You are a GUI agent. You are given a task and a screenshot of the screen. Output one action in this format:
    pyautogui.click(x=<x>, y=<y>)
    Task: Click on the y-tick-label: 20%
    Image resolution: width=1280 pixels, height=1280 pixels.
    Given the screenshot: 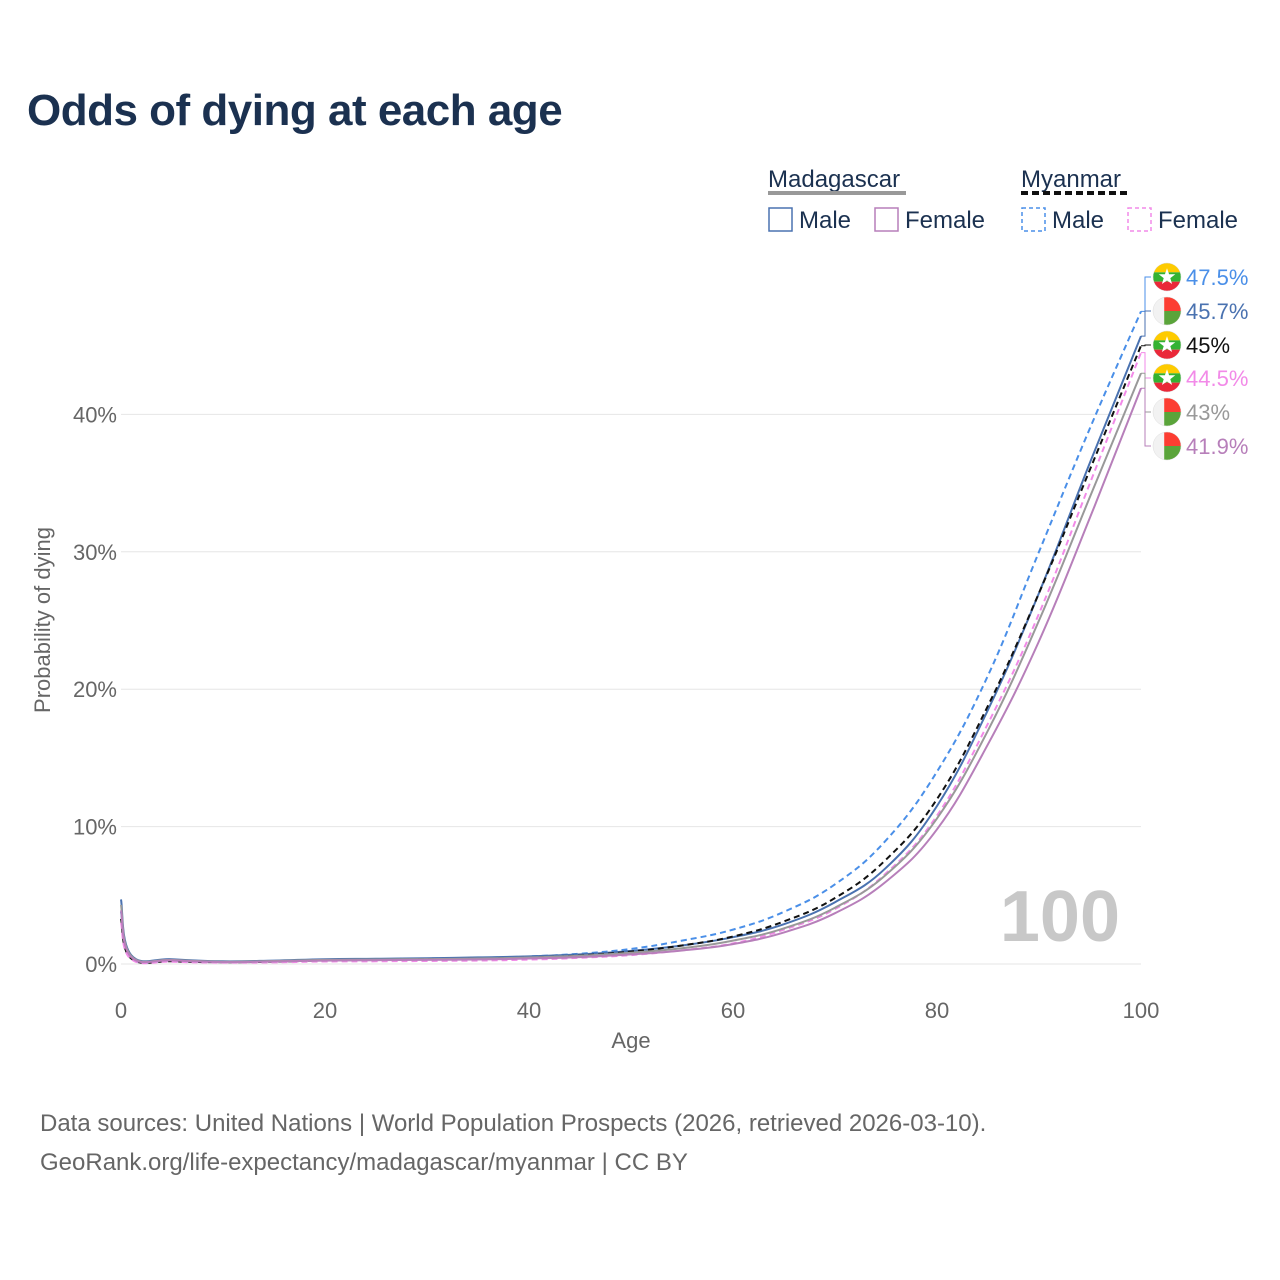 What is the action you would take?
    pyautogui.click(x=95, y=689)
    